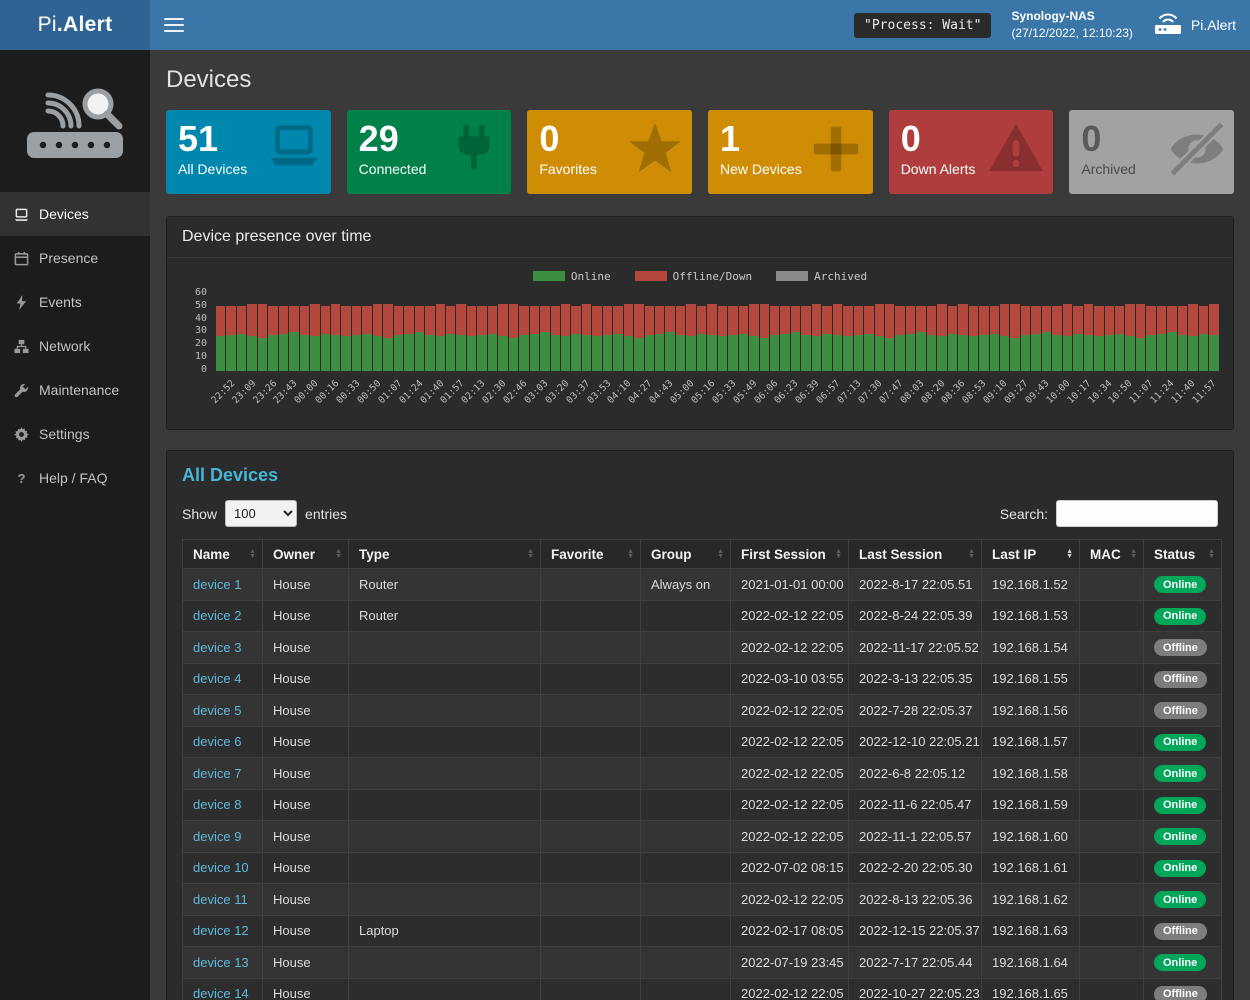 The image size is (1250, 1000). Describe the element at coordinates (217, 679) in the screenshot. I see `device-link: device 4` at that location.